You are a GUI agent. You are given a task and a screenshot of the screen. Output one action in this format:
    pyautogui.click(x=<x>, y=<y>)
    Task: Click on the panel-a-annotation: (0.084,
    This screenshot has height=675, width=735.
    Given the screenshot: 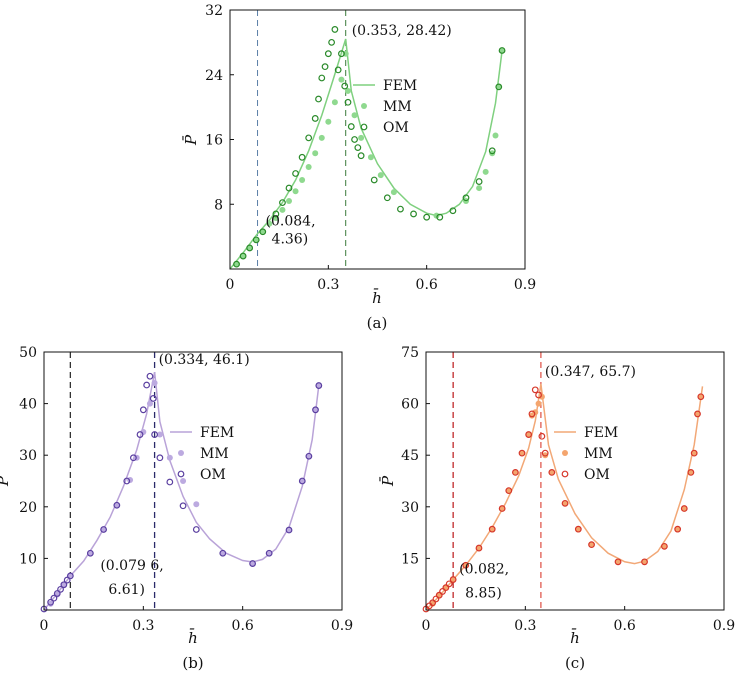 What is the action you would take?
    pyautogui.click(x=291, y=222)
    